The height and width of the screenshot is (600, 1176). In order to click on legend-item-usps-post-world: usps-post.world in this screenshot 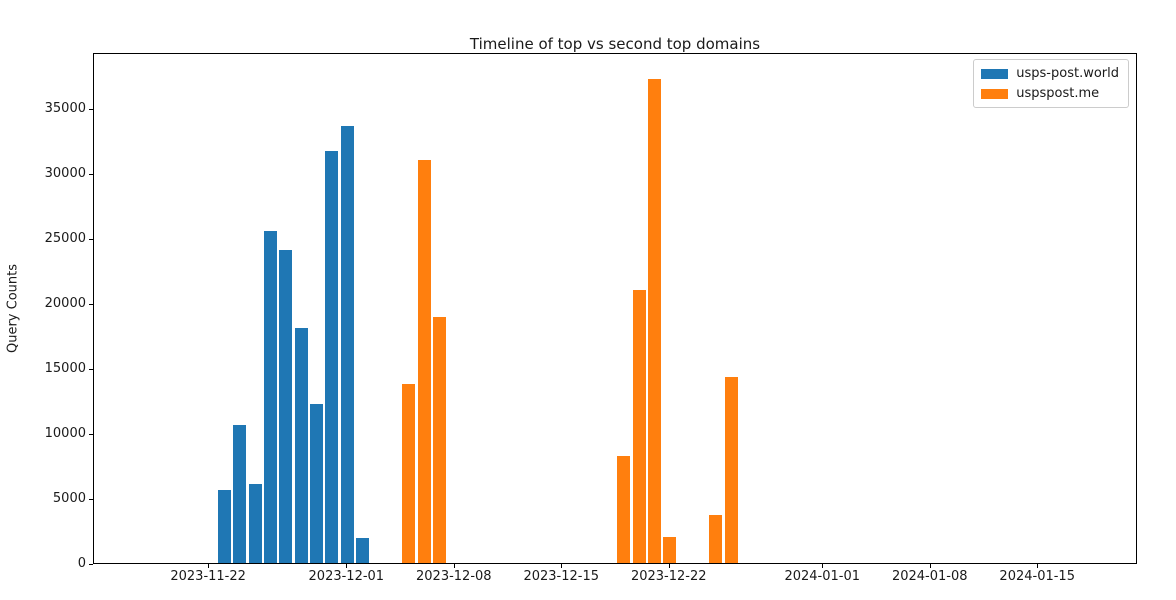, I will do `click(1050, 73)`.